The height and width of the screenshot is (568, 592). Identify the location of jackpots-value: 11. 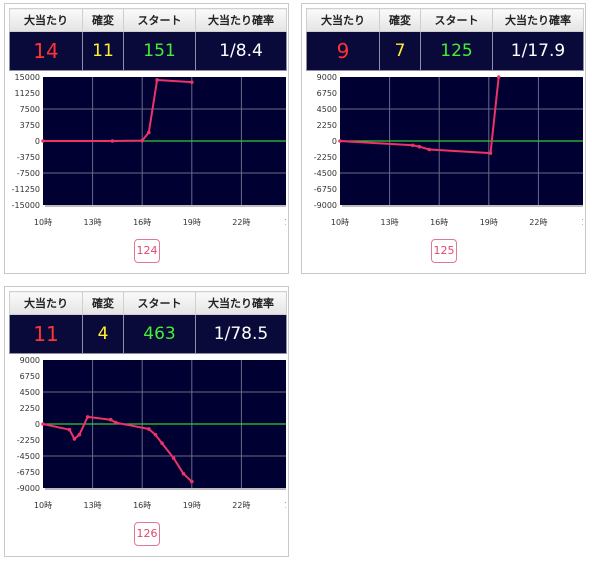
(46, 334).